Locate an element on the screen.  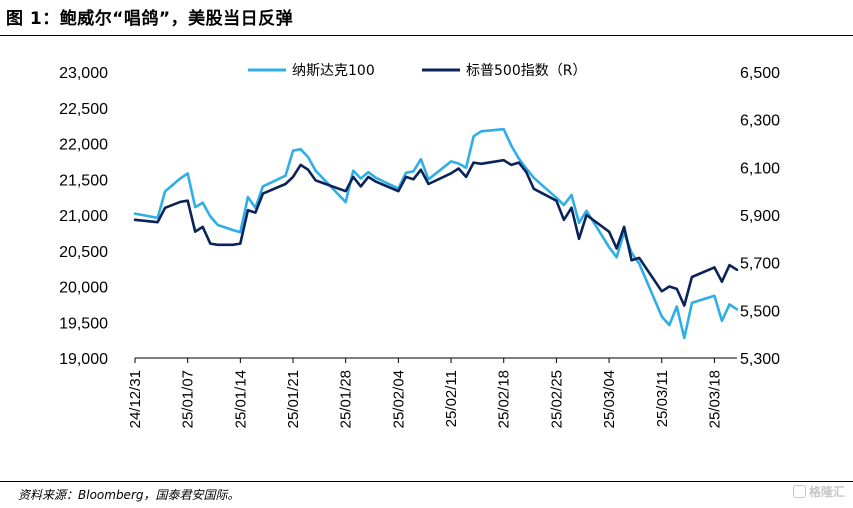
watermark: 格隆汇 is located at coordinates (818, 491).